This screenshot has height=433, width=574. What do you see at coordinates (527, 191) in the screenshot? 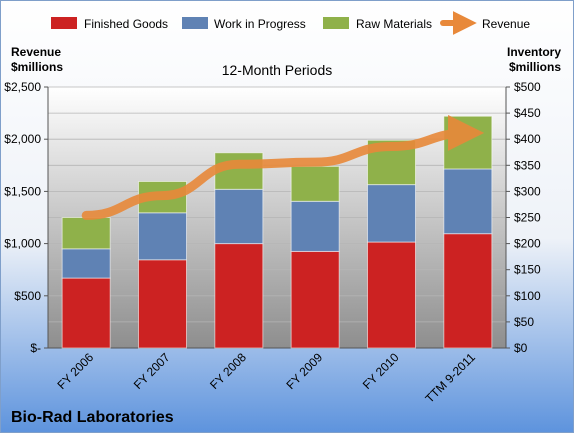
I see `right-axis-tick-label: $300` at bounding box center [527, 191].